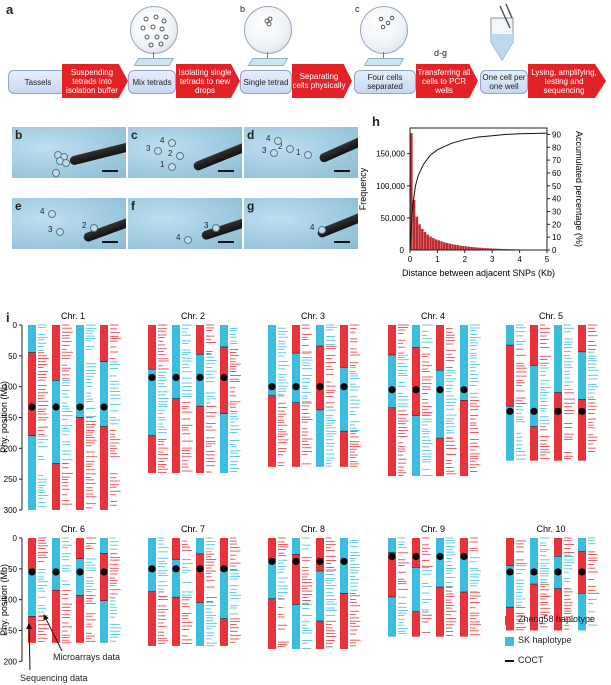 The width and height of the screenshot is (611, 685). I want to click on cell-number: 4, so click(268, 138).